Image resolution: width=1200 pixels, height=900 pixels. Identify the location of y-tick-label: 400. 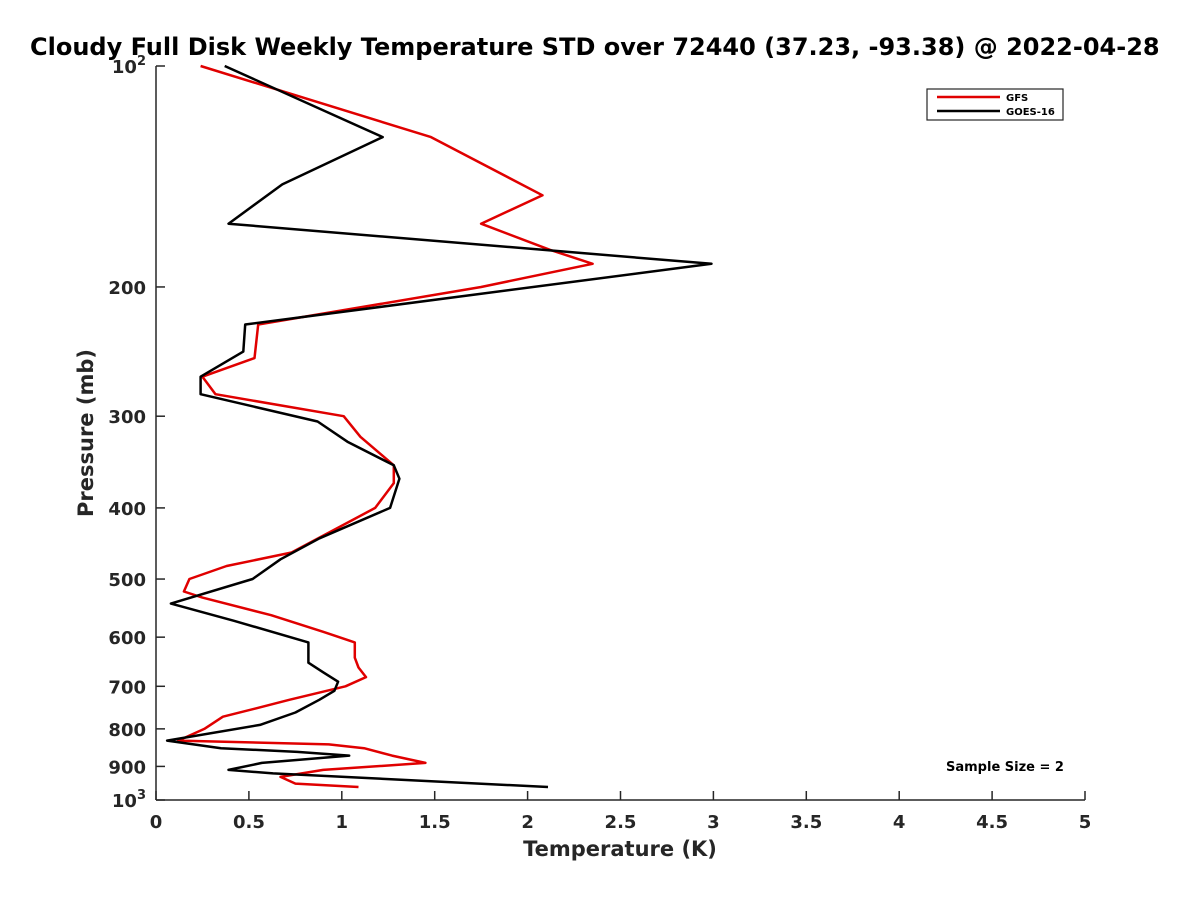
(127, 509).